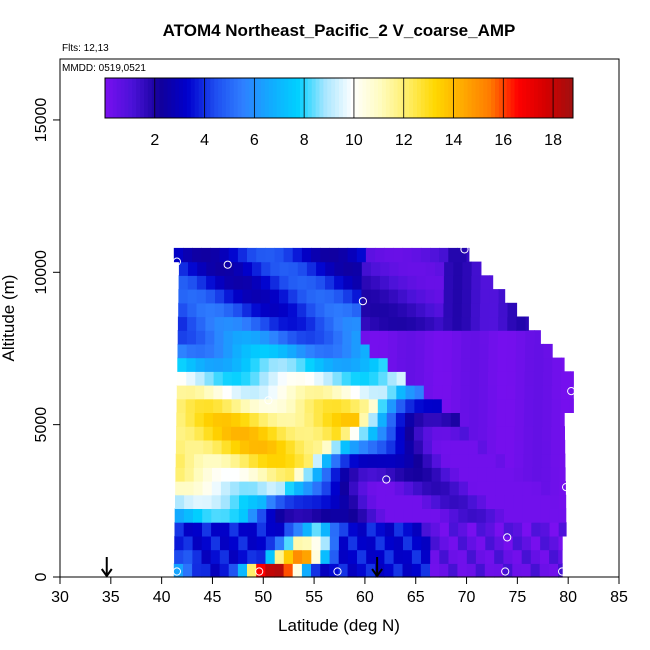  Describe the element at coordinates (106, 567) in the screenshot. I see `flight-arrow` at that location.